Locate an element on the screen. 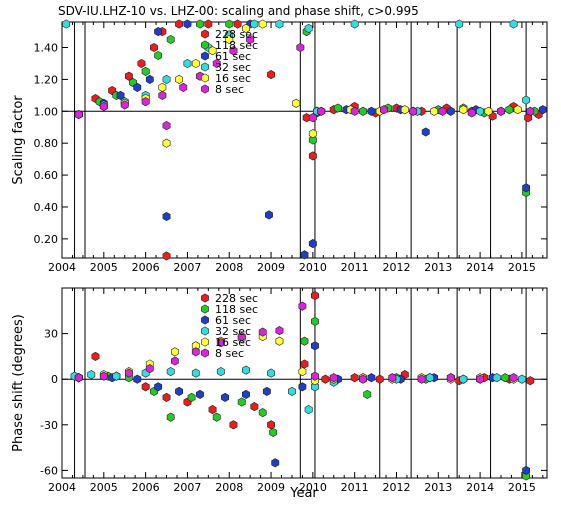 This screenshot has height=505, width=561. legend-label: 228 sec is located at coordinates (236, 298).